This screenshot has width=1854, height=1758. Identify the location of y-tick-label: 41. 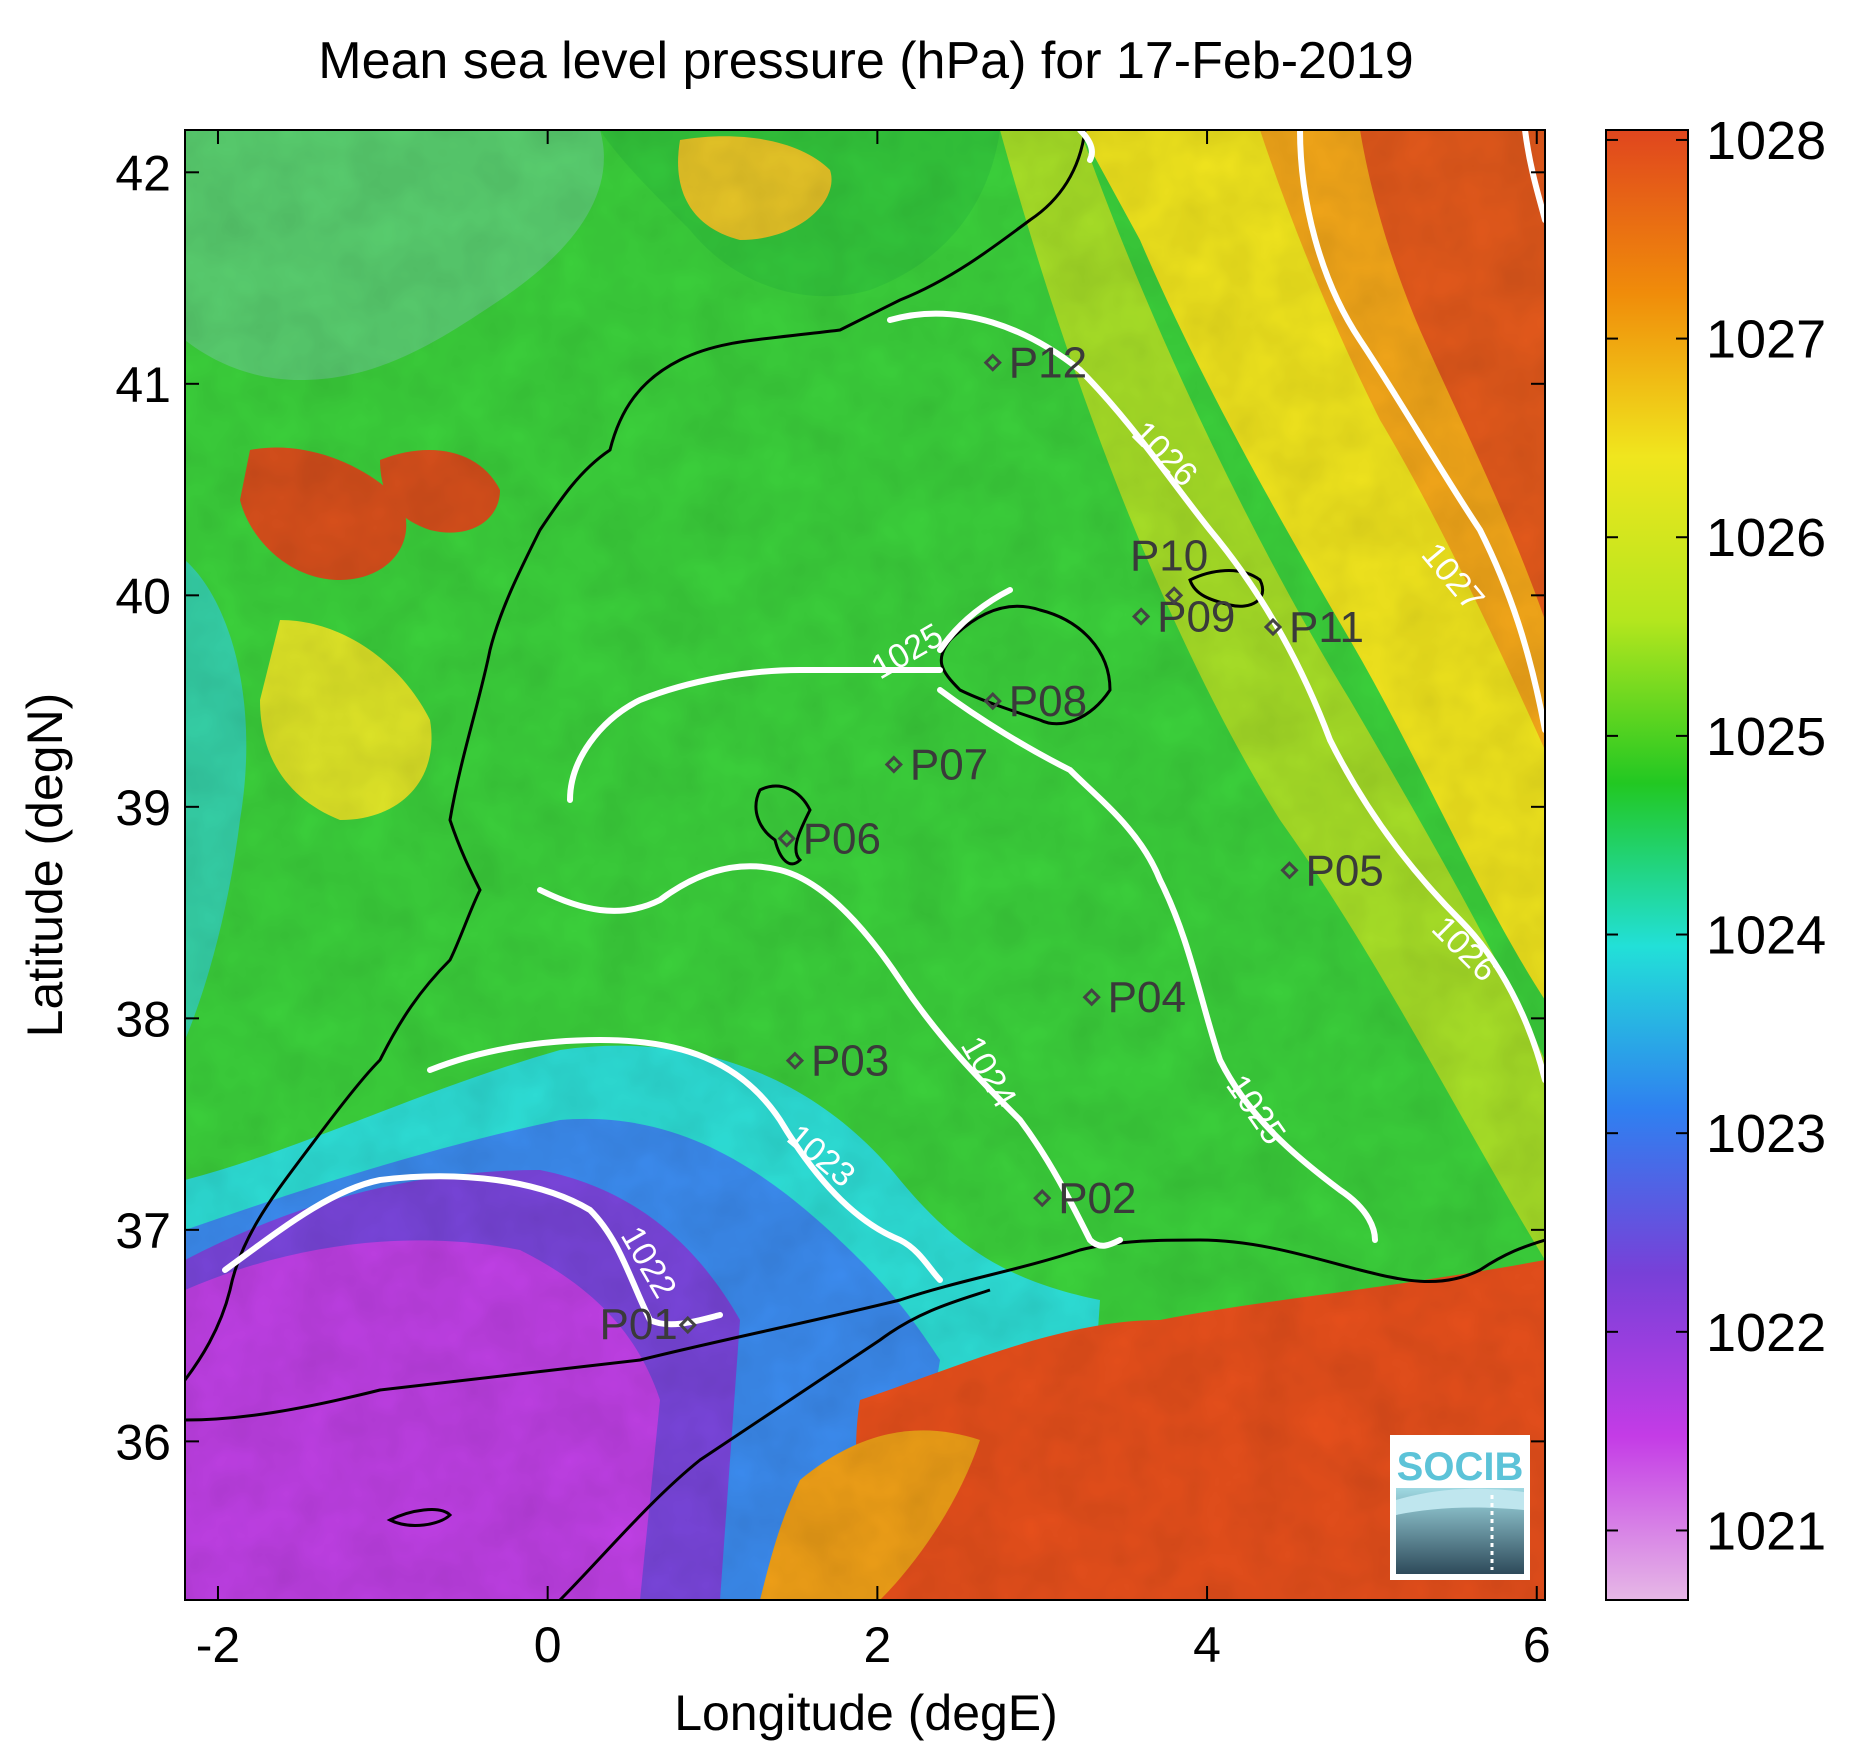
(143, 385).